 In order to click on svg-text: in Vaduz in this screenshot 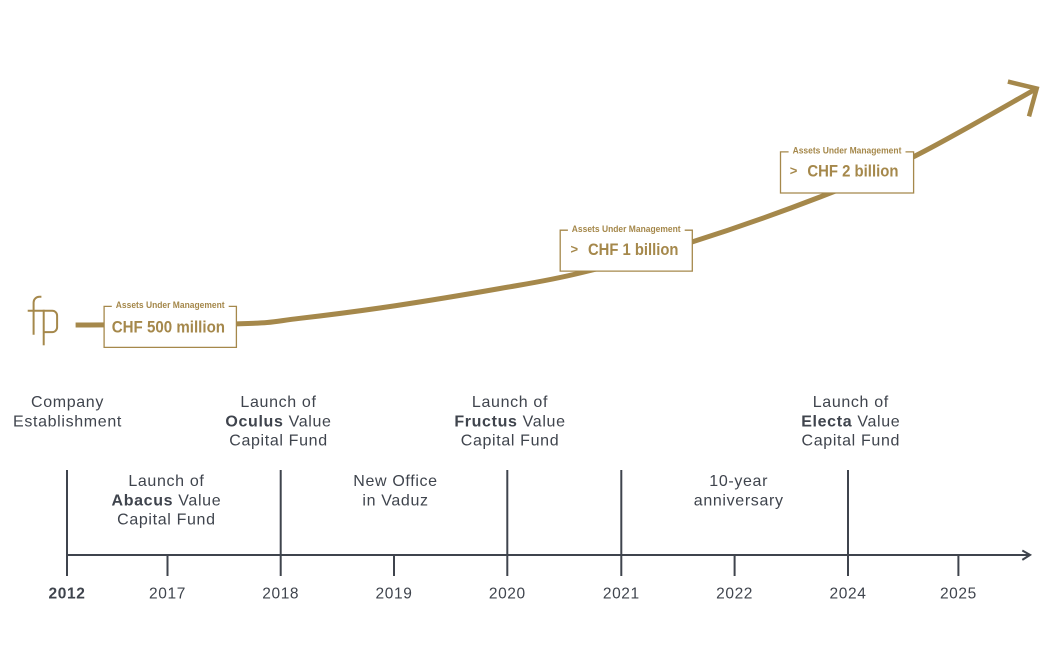, I will do `click(395, 500)`.